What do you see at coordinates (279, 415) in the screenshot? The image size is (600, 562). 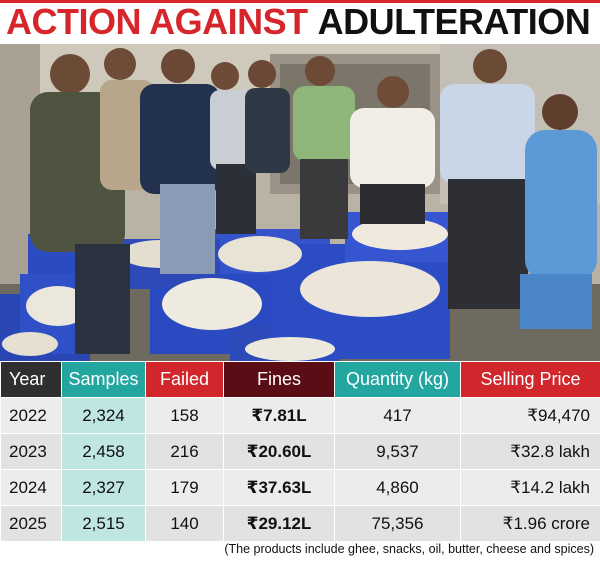 I see `cell-fines: ₹7.81L` at bounding box center [279, 415].